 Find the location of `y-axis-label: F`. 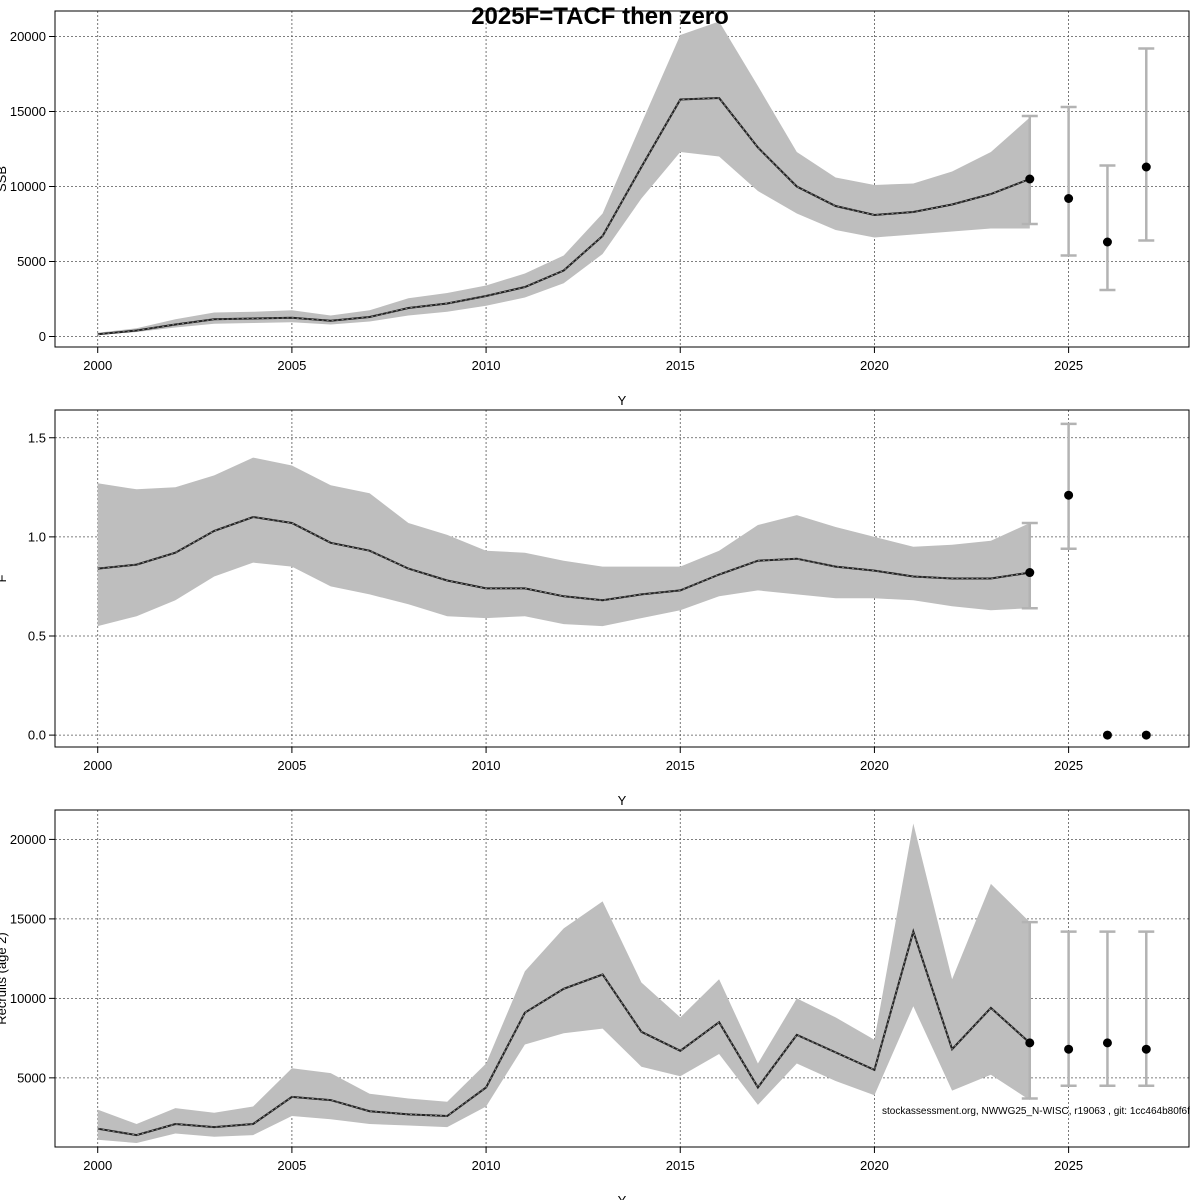

y-axis-label: F is located at coordinates (4, 578).